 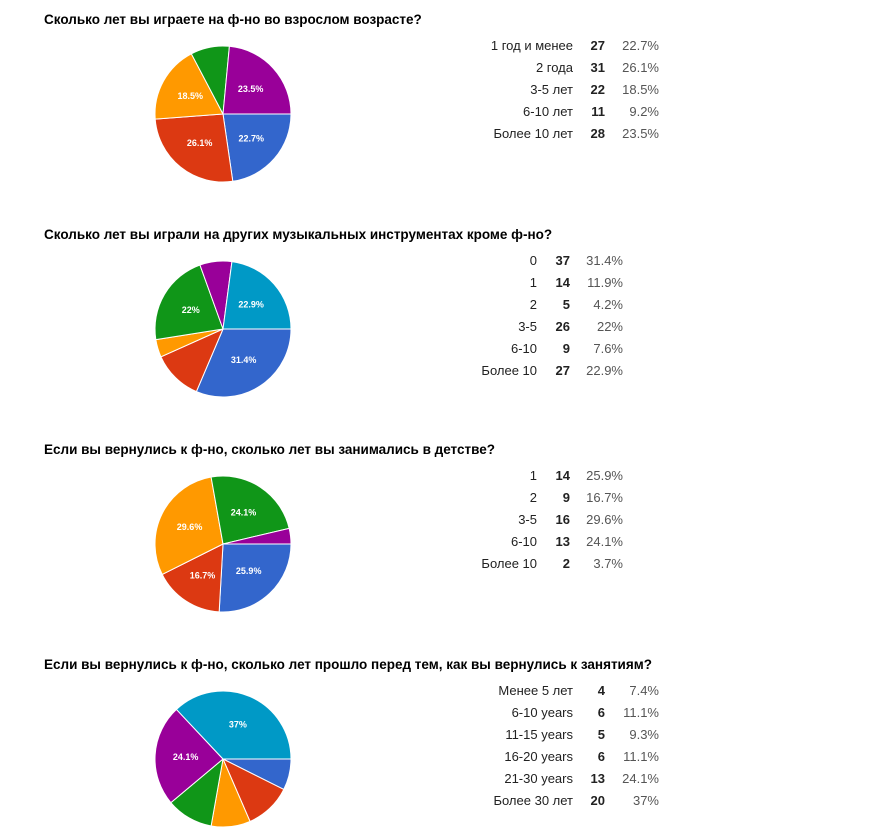 What do you see at coordinates (604, 475) in the screenshot?
I see `legend-percent: 25.9%` at bounding box center [604, 475].